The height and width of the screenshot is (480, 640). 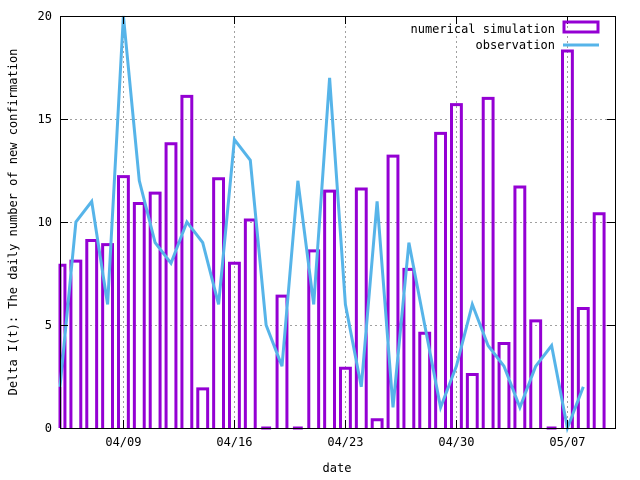 I want to click on legend: numerical simulation observation, so click(x=505, y=36).